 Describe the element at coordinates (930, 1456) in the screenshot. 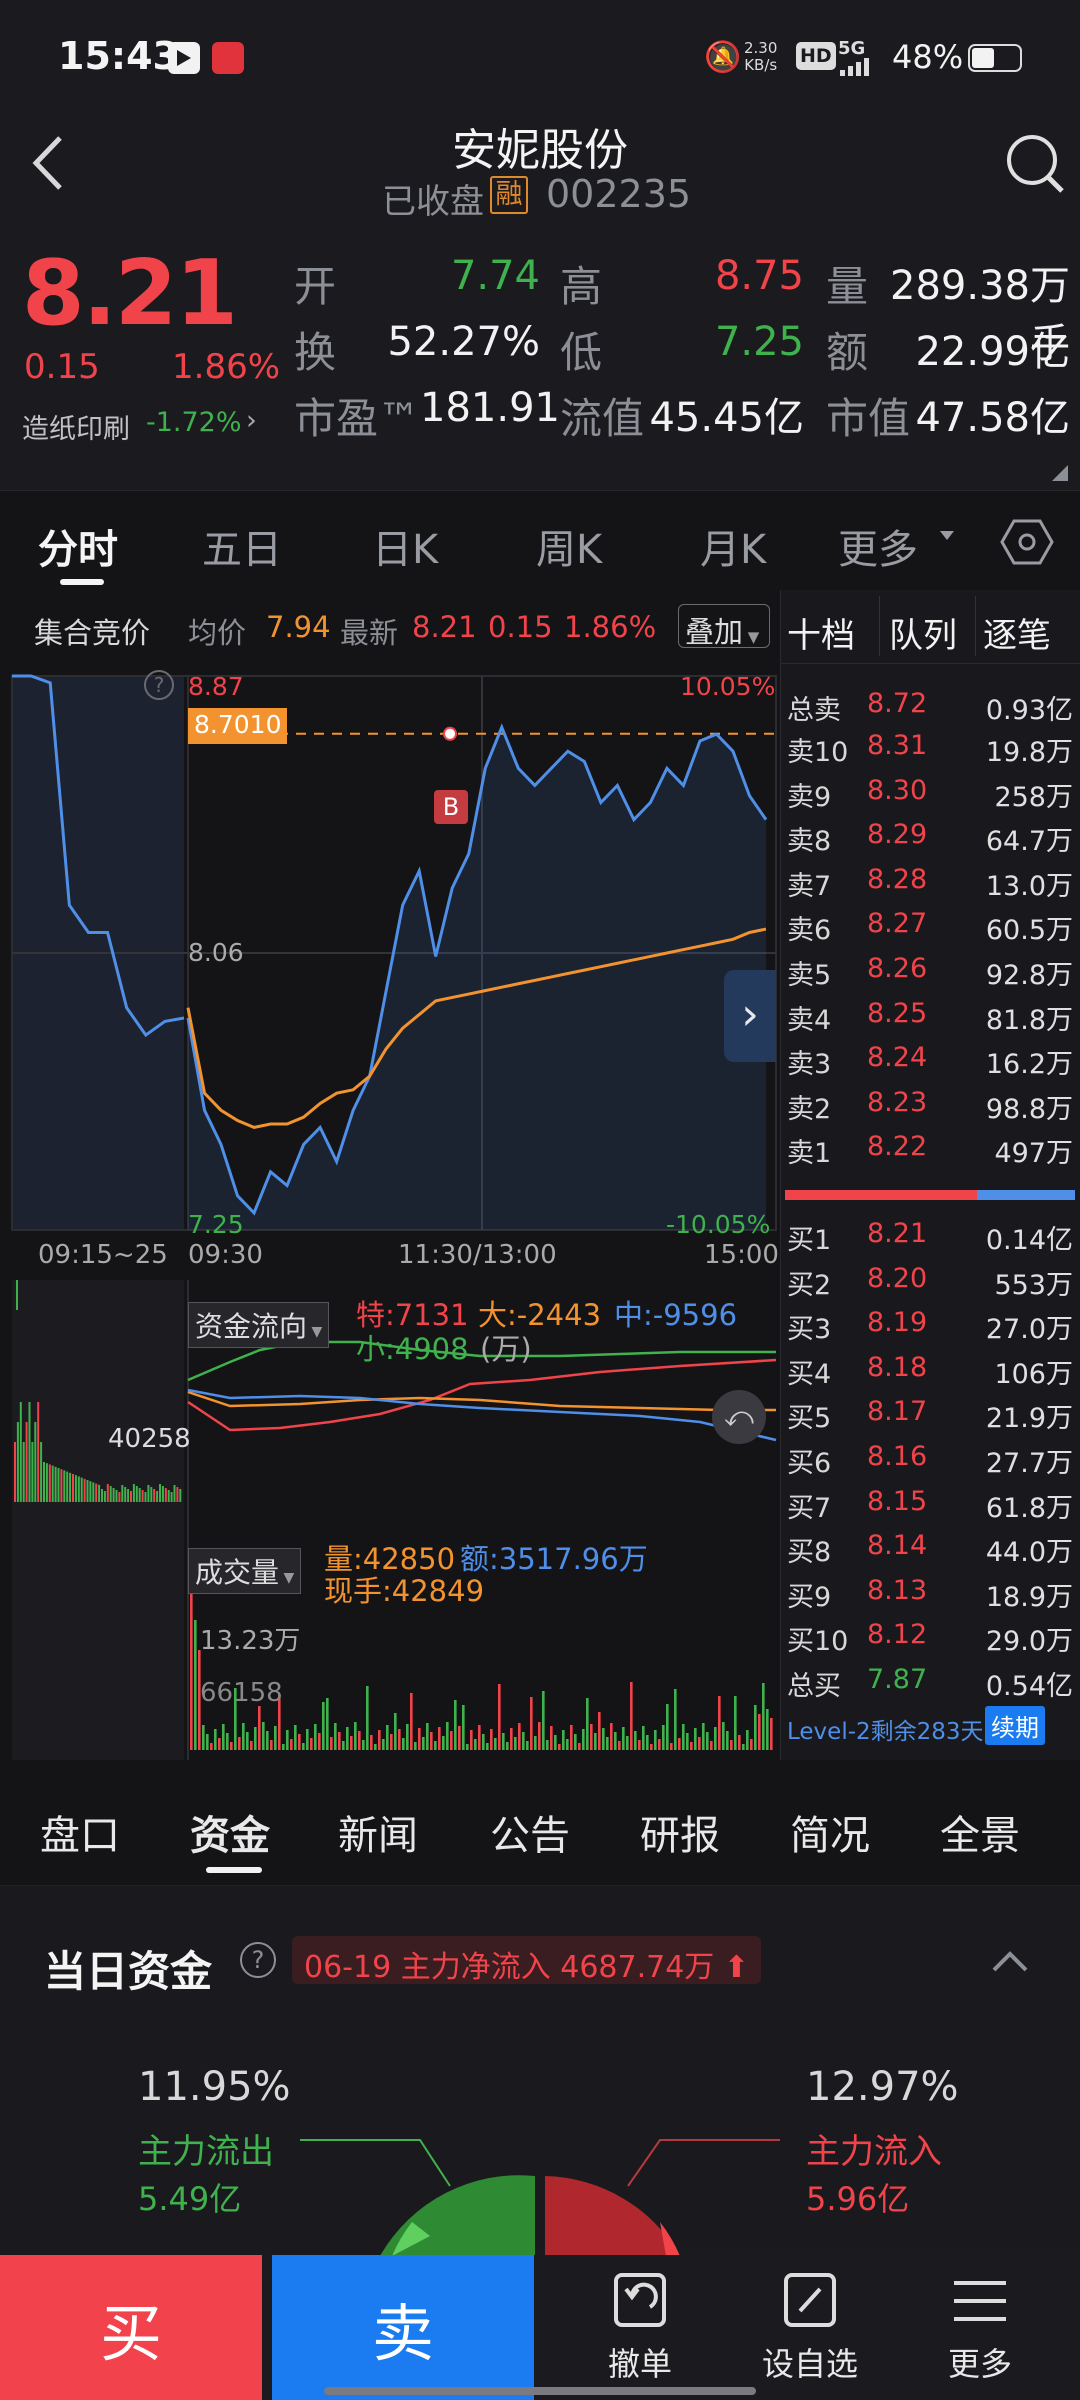

I see `bid-row: 买6 8.16 27.7万` at that location.